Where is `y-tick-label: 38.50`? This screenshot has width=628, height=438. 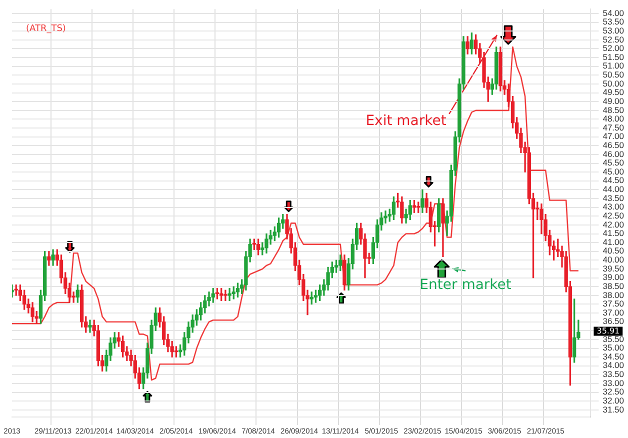 y-tick-label: 38.50 is located at coordinates (613, 285).